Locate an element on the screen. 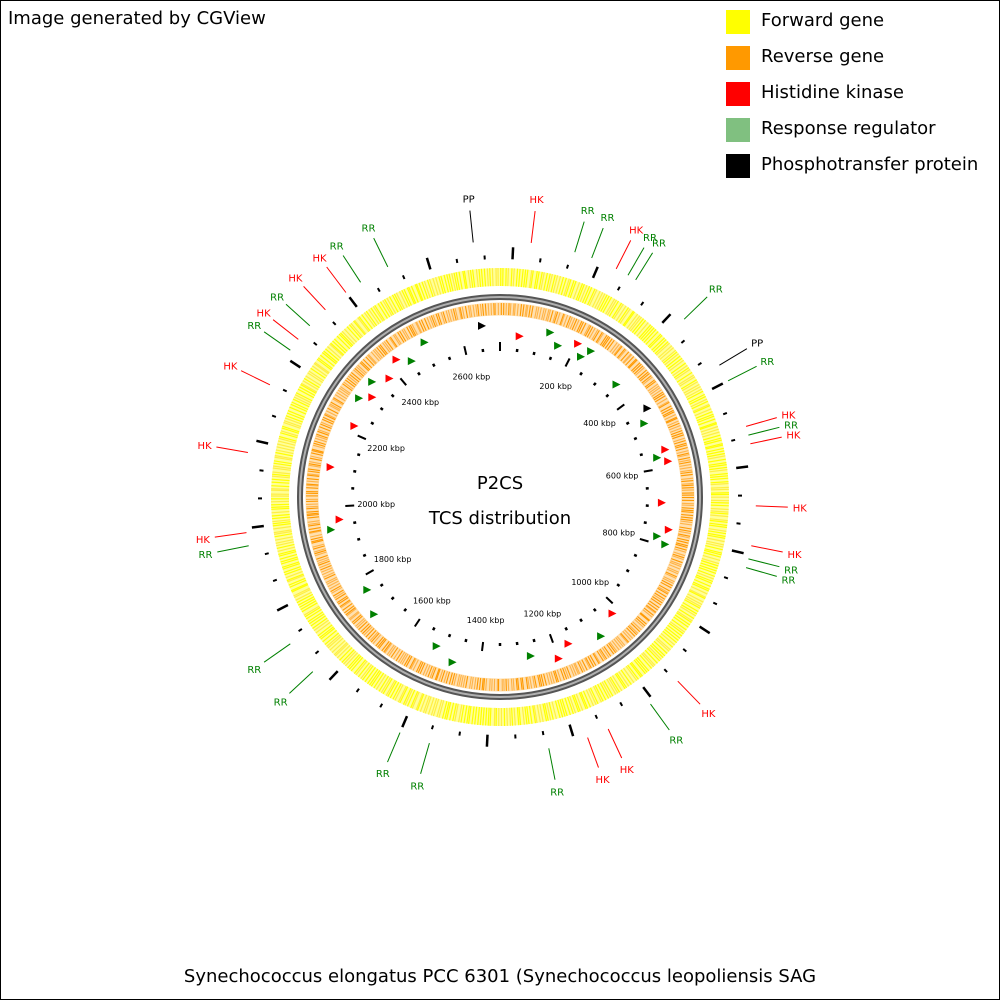 The width and height of the screenshot is (1000, 1000). tcs-marker-ring is located at coordinates (499, 494).